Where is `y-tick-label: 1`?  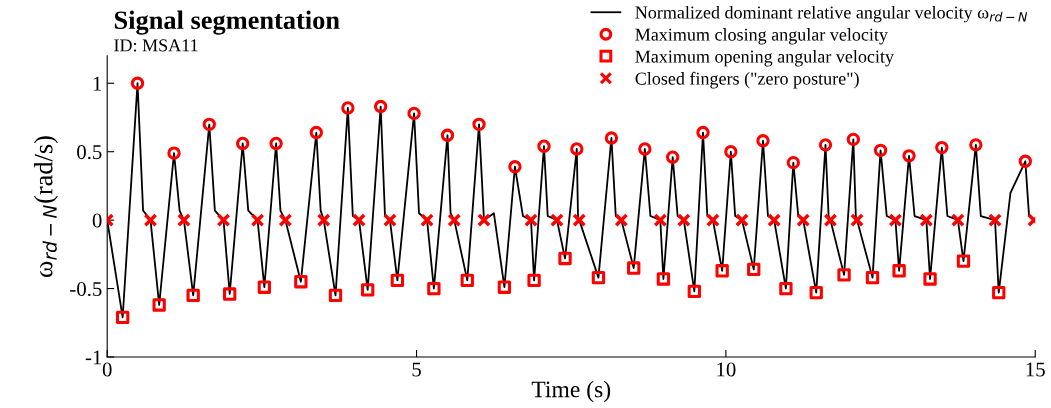 y-tick-label: 1 is located at coordinates (97, 83).